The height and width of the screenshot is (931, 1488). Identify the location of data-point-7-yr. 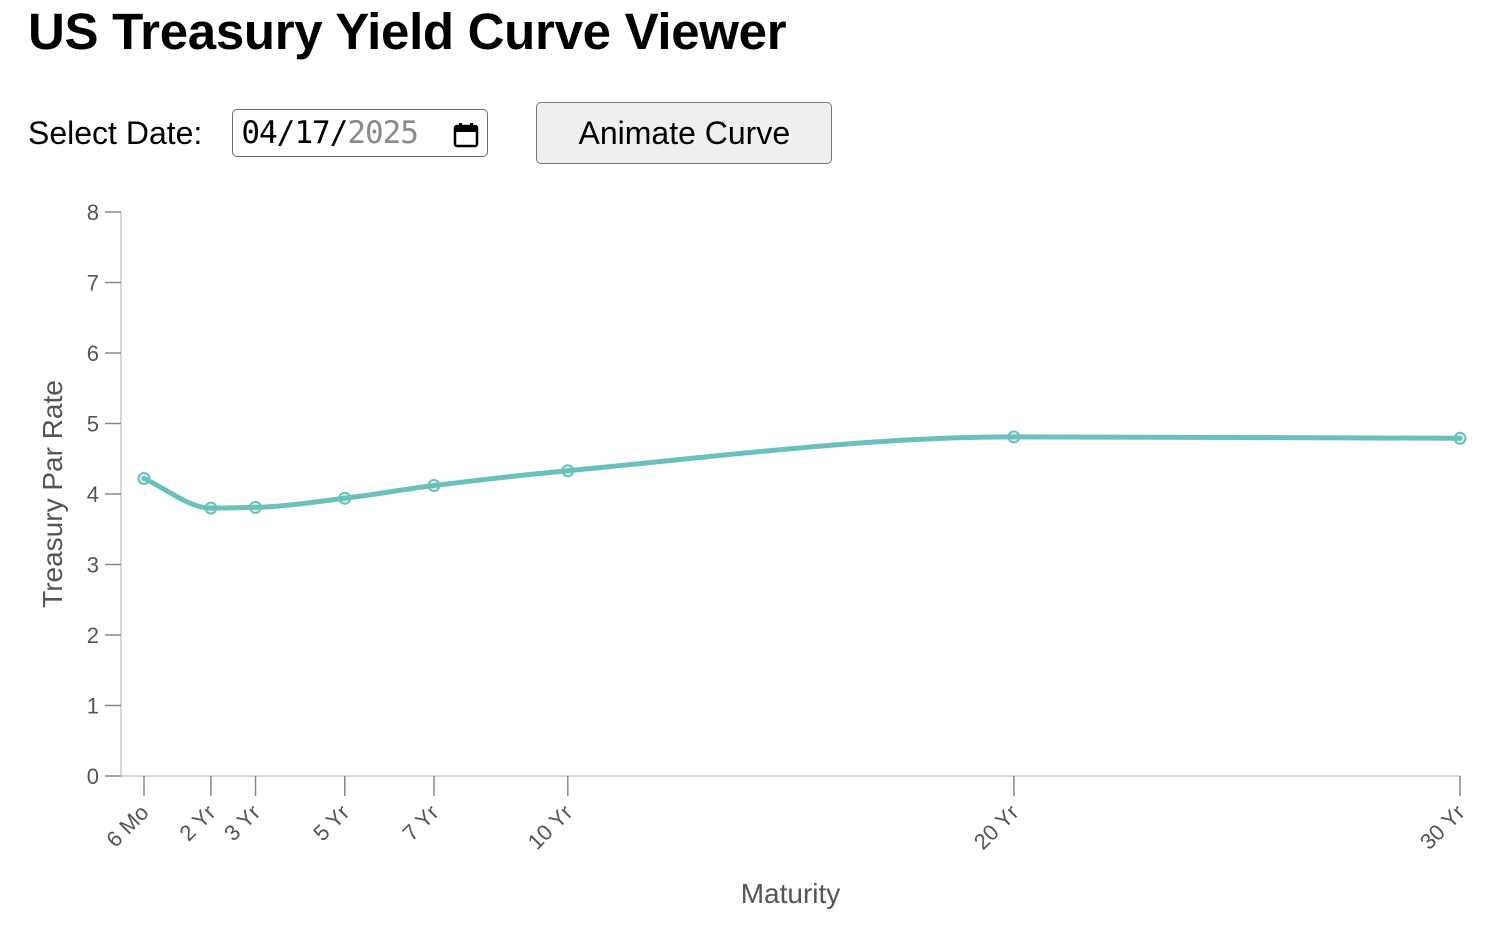
(434, 486).